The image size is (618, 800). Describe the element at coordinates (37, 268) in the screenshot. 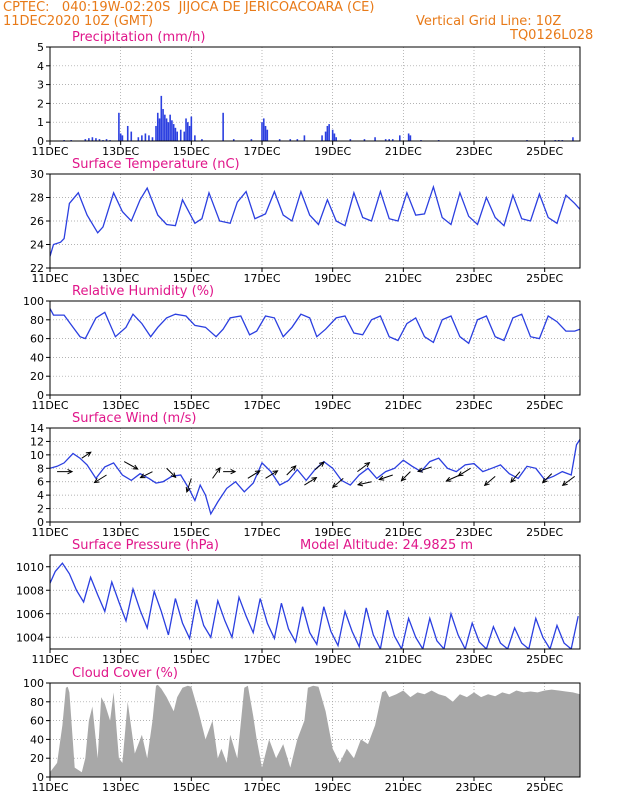

I see `y-tick-label: 22` at that location.